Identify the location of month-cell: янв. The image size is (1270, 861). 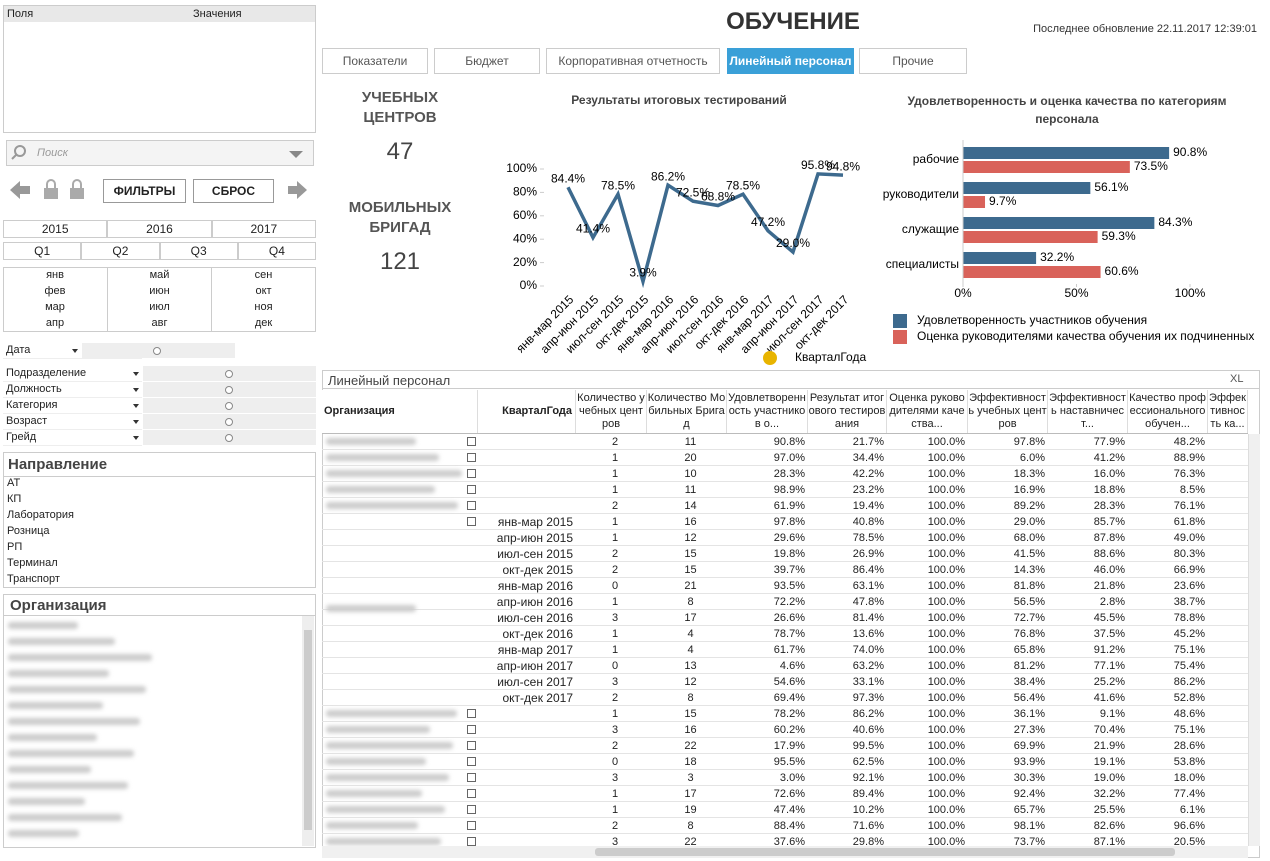
(55, 275).